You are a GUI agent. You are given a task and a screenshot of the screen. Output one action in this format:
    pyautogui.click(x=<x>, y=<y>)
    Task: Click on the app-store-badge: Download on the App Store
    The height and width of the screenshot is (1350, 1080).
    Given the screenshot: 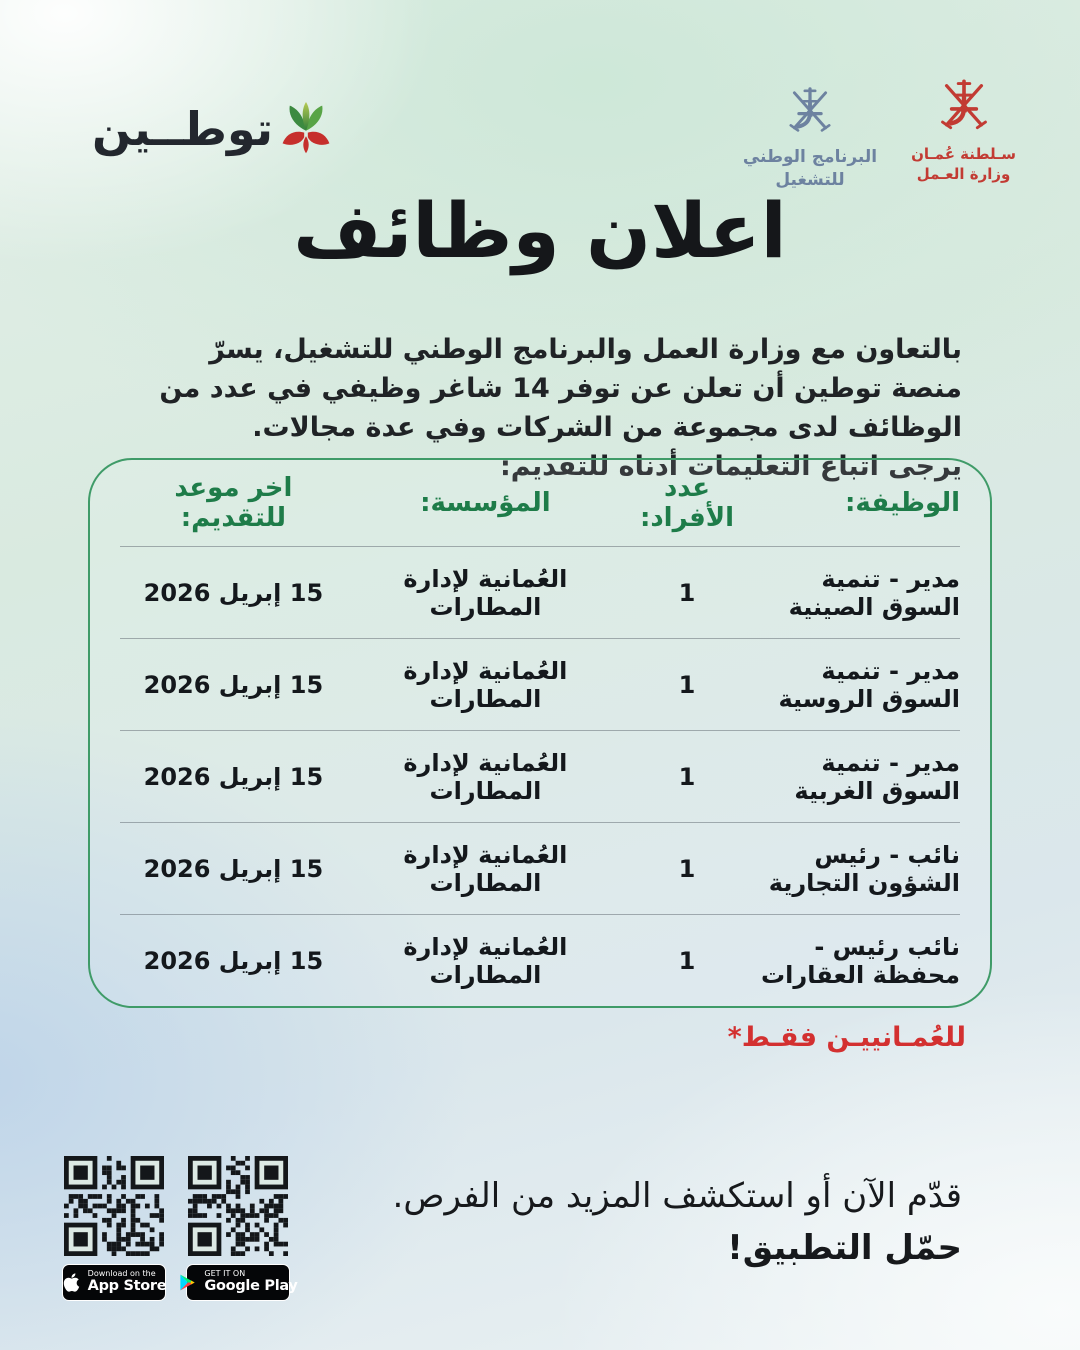 What is the action you would take?
    pyautogui.click(x=114, y=1282)
    